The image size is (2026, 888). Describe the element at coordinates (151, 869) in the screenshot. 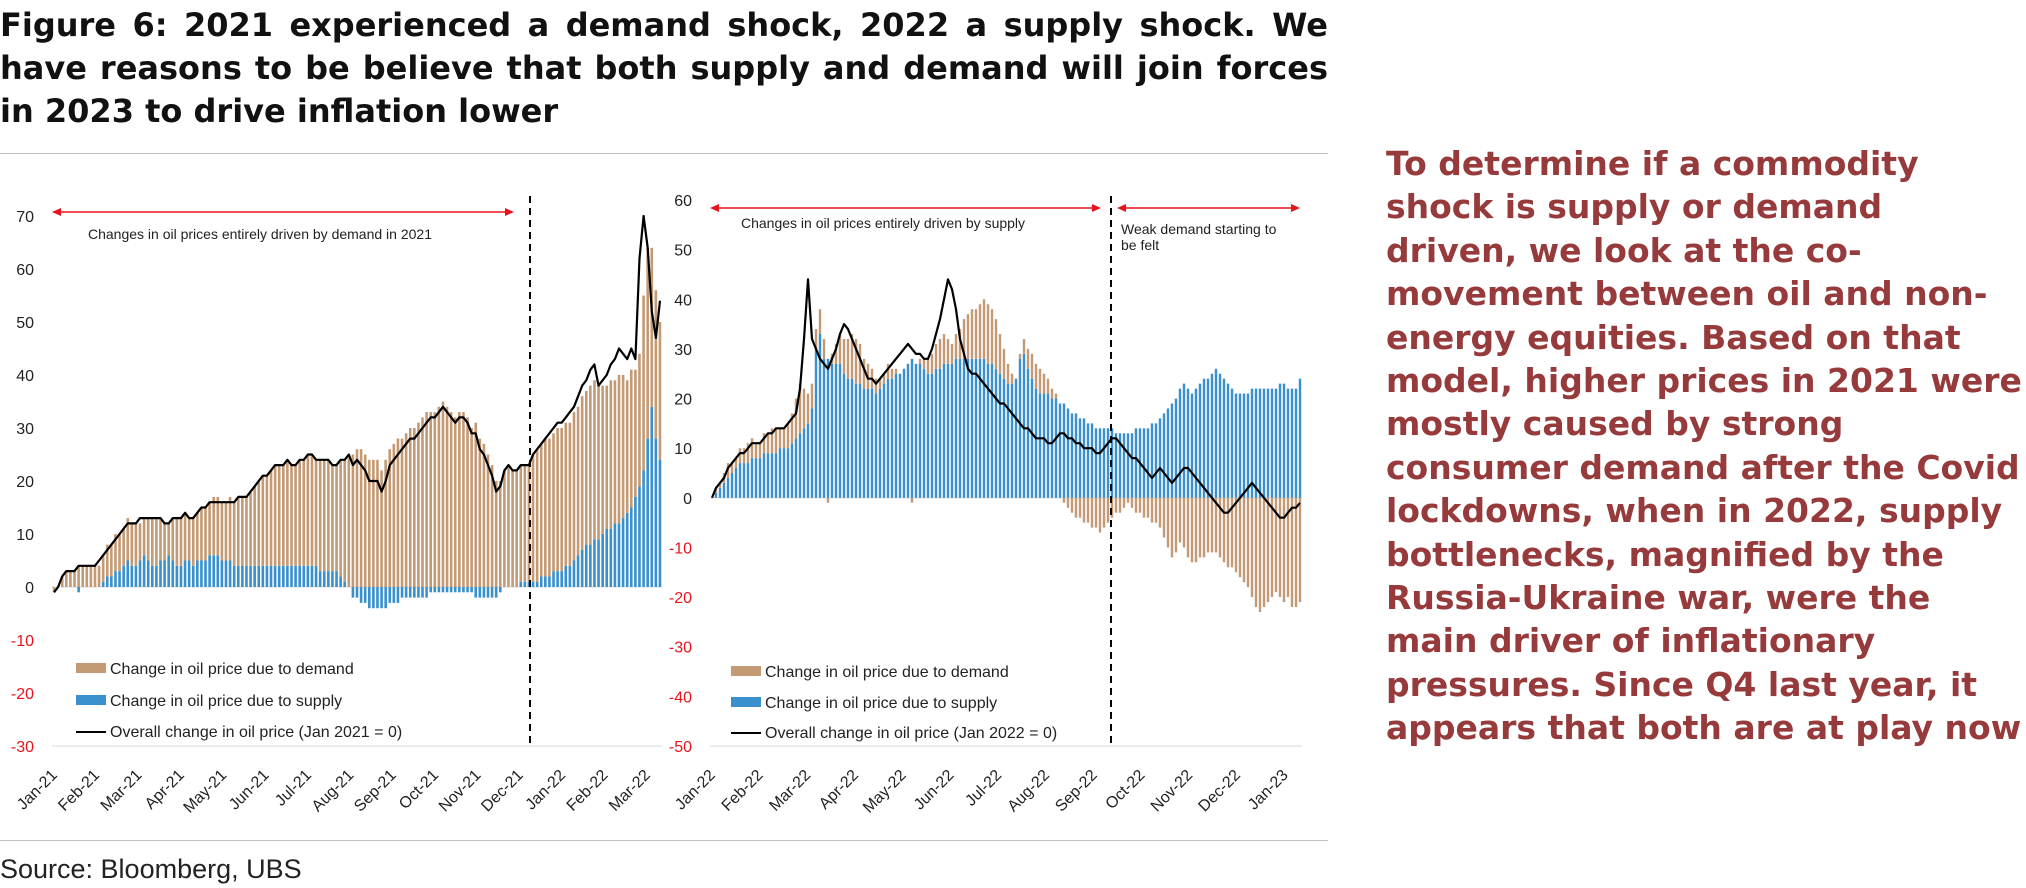

I see `source-note: Source: Bloomberg, UBS` at that location.